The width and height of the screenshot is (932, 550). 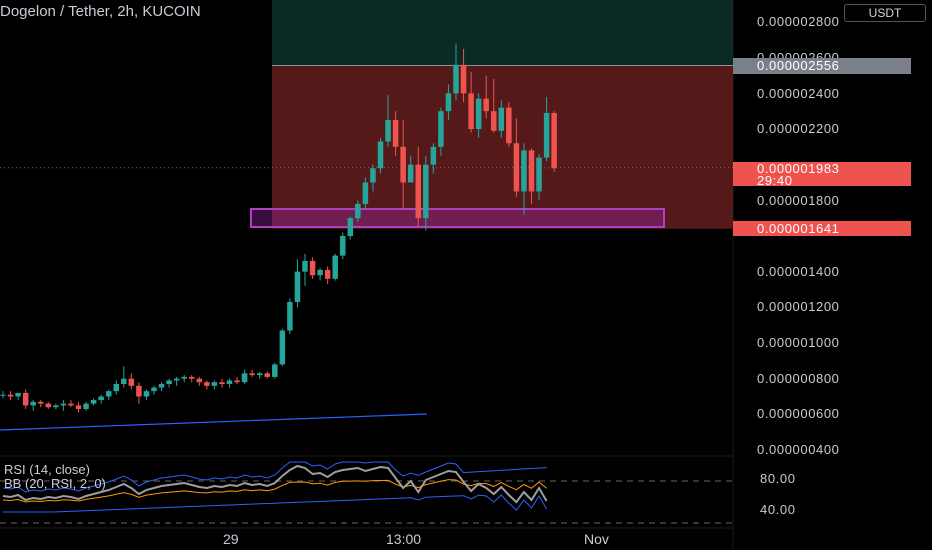 I want to click on support-box, so click(x=457, y=218).